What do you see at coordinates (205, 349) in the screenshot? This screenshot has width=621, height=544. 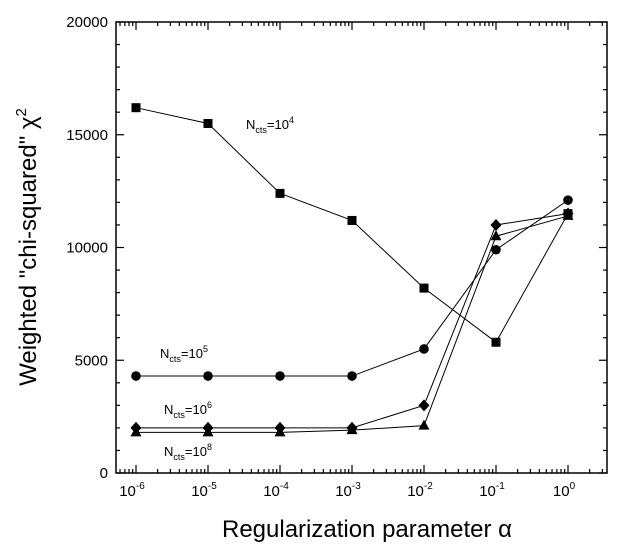 I see `series-label-superscript: 5` at bounding box center [205, 349].